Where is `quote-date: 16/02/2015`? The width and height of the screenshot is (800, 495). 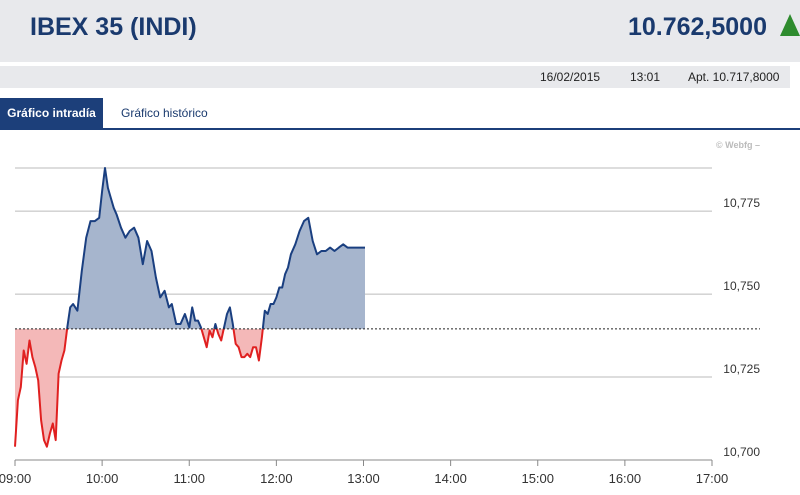
quote-date: 16/02/2015 is located at coordinates (570, 77).